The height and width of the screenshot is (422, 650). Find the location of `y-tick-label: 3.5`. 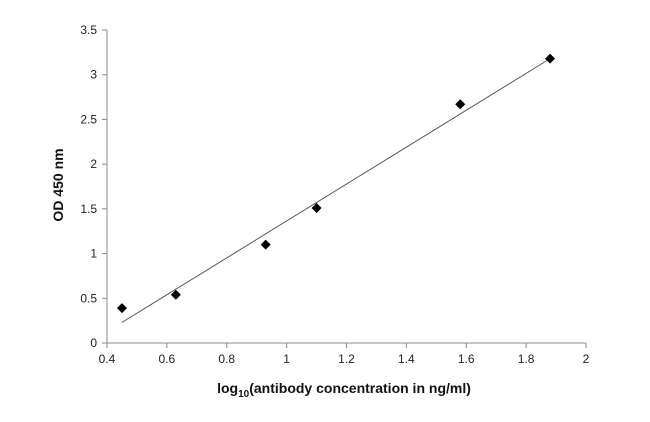

y-tick-label: 3.5 is located at coordinates (88, 30).